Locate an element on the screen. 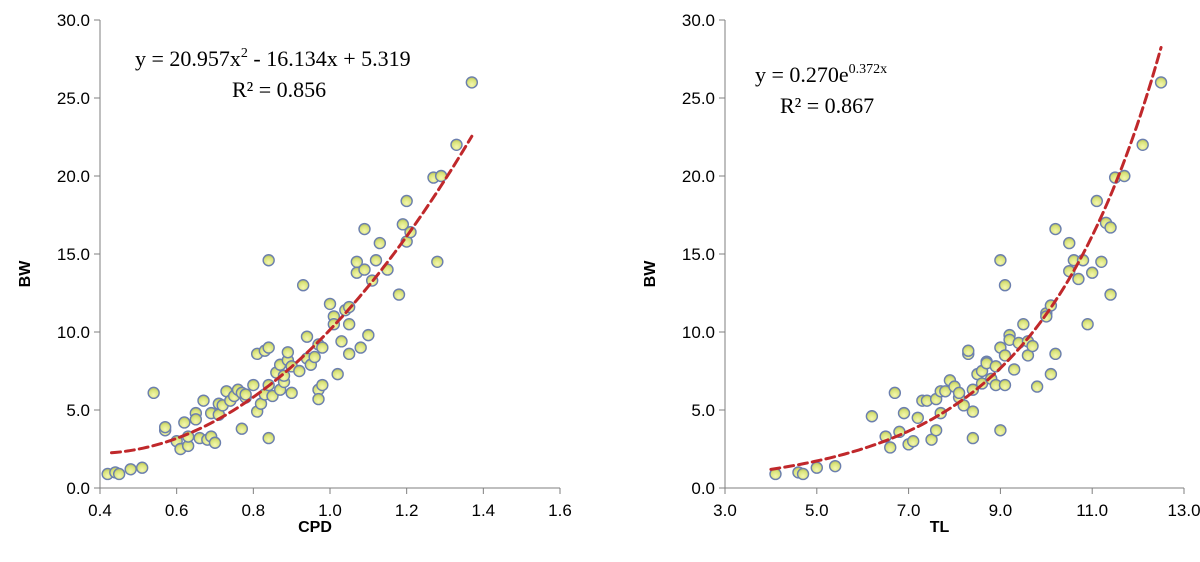 This screenshot has height=562, width=1200. y-axis-label: BW is located at coordinates (25, 274).